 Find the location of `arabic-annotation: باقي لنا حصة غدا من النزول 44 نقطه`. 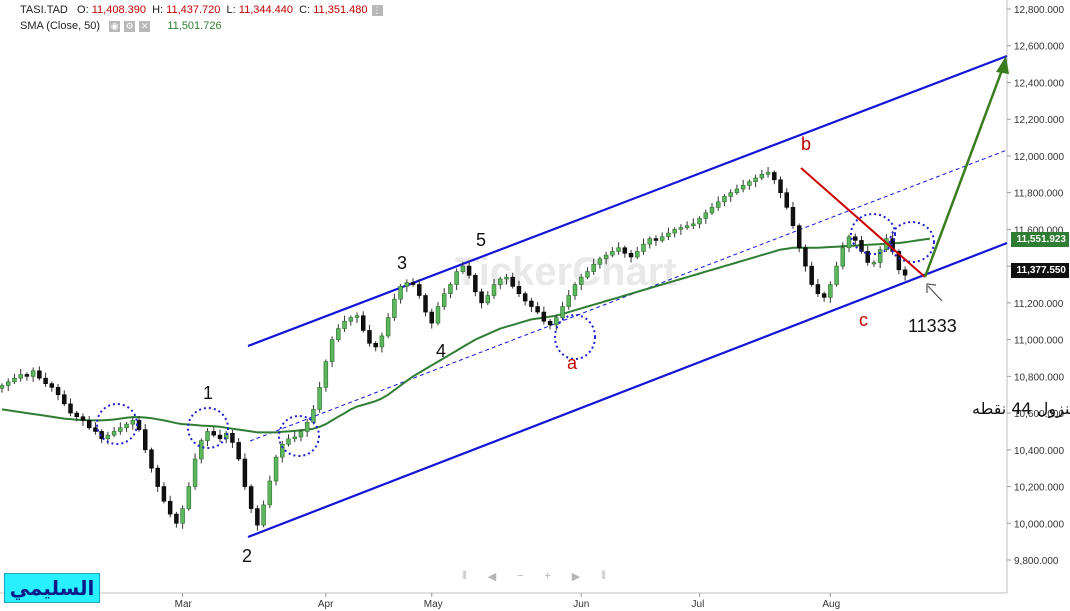

arabic-annotation: باقي لنا حصة غدا من النزول 44 نقطه is located at coordinates (1021, 409).